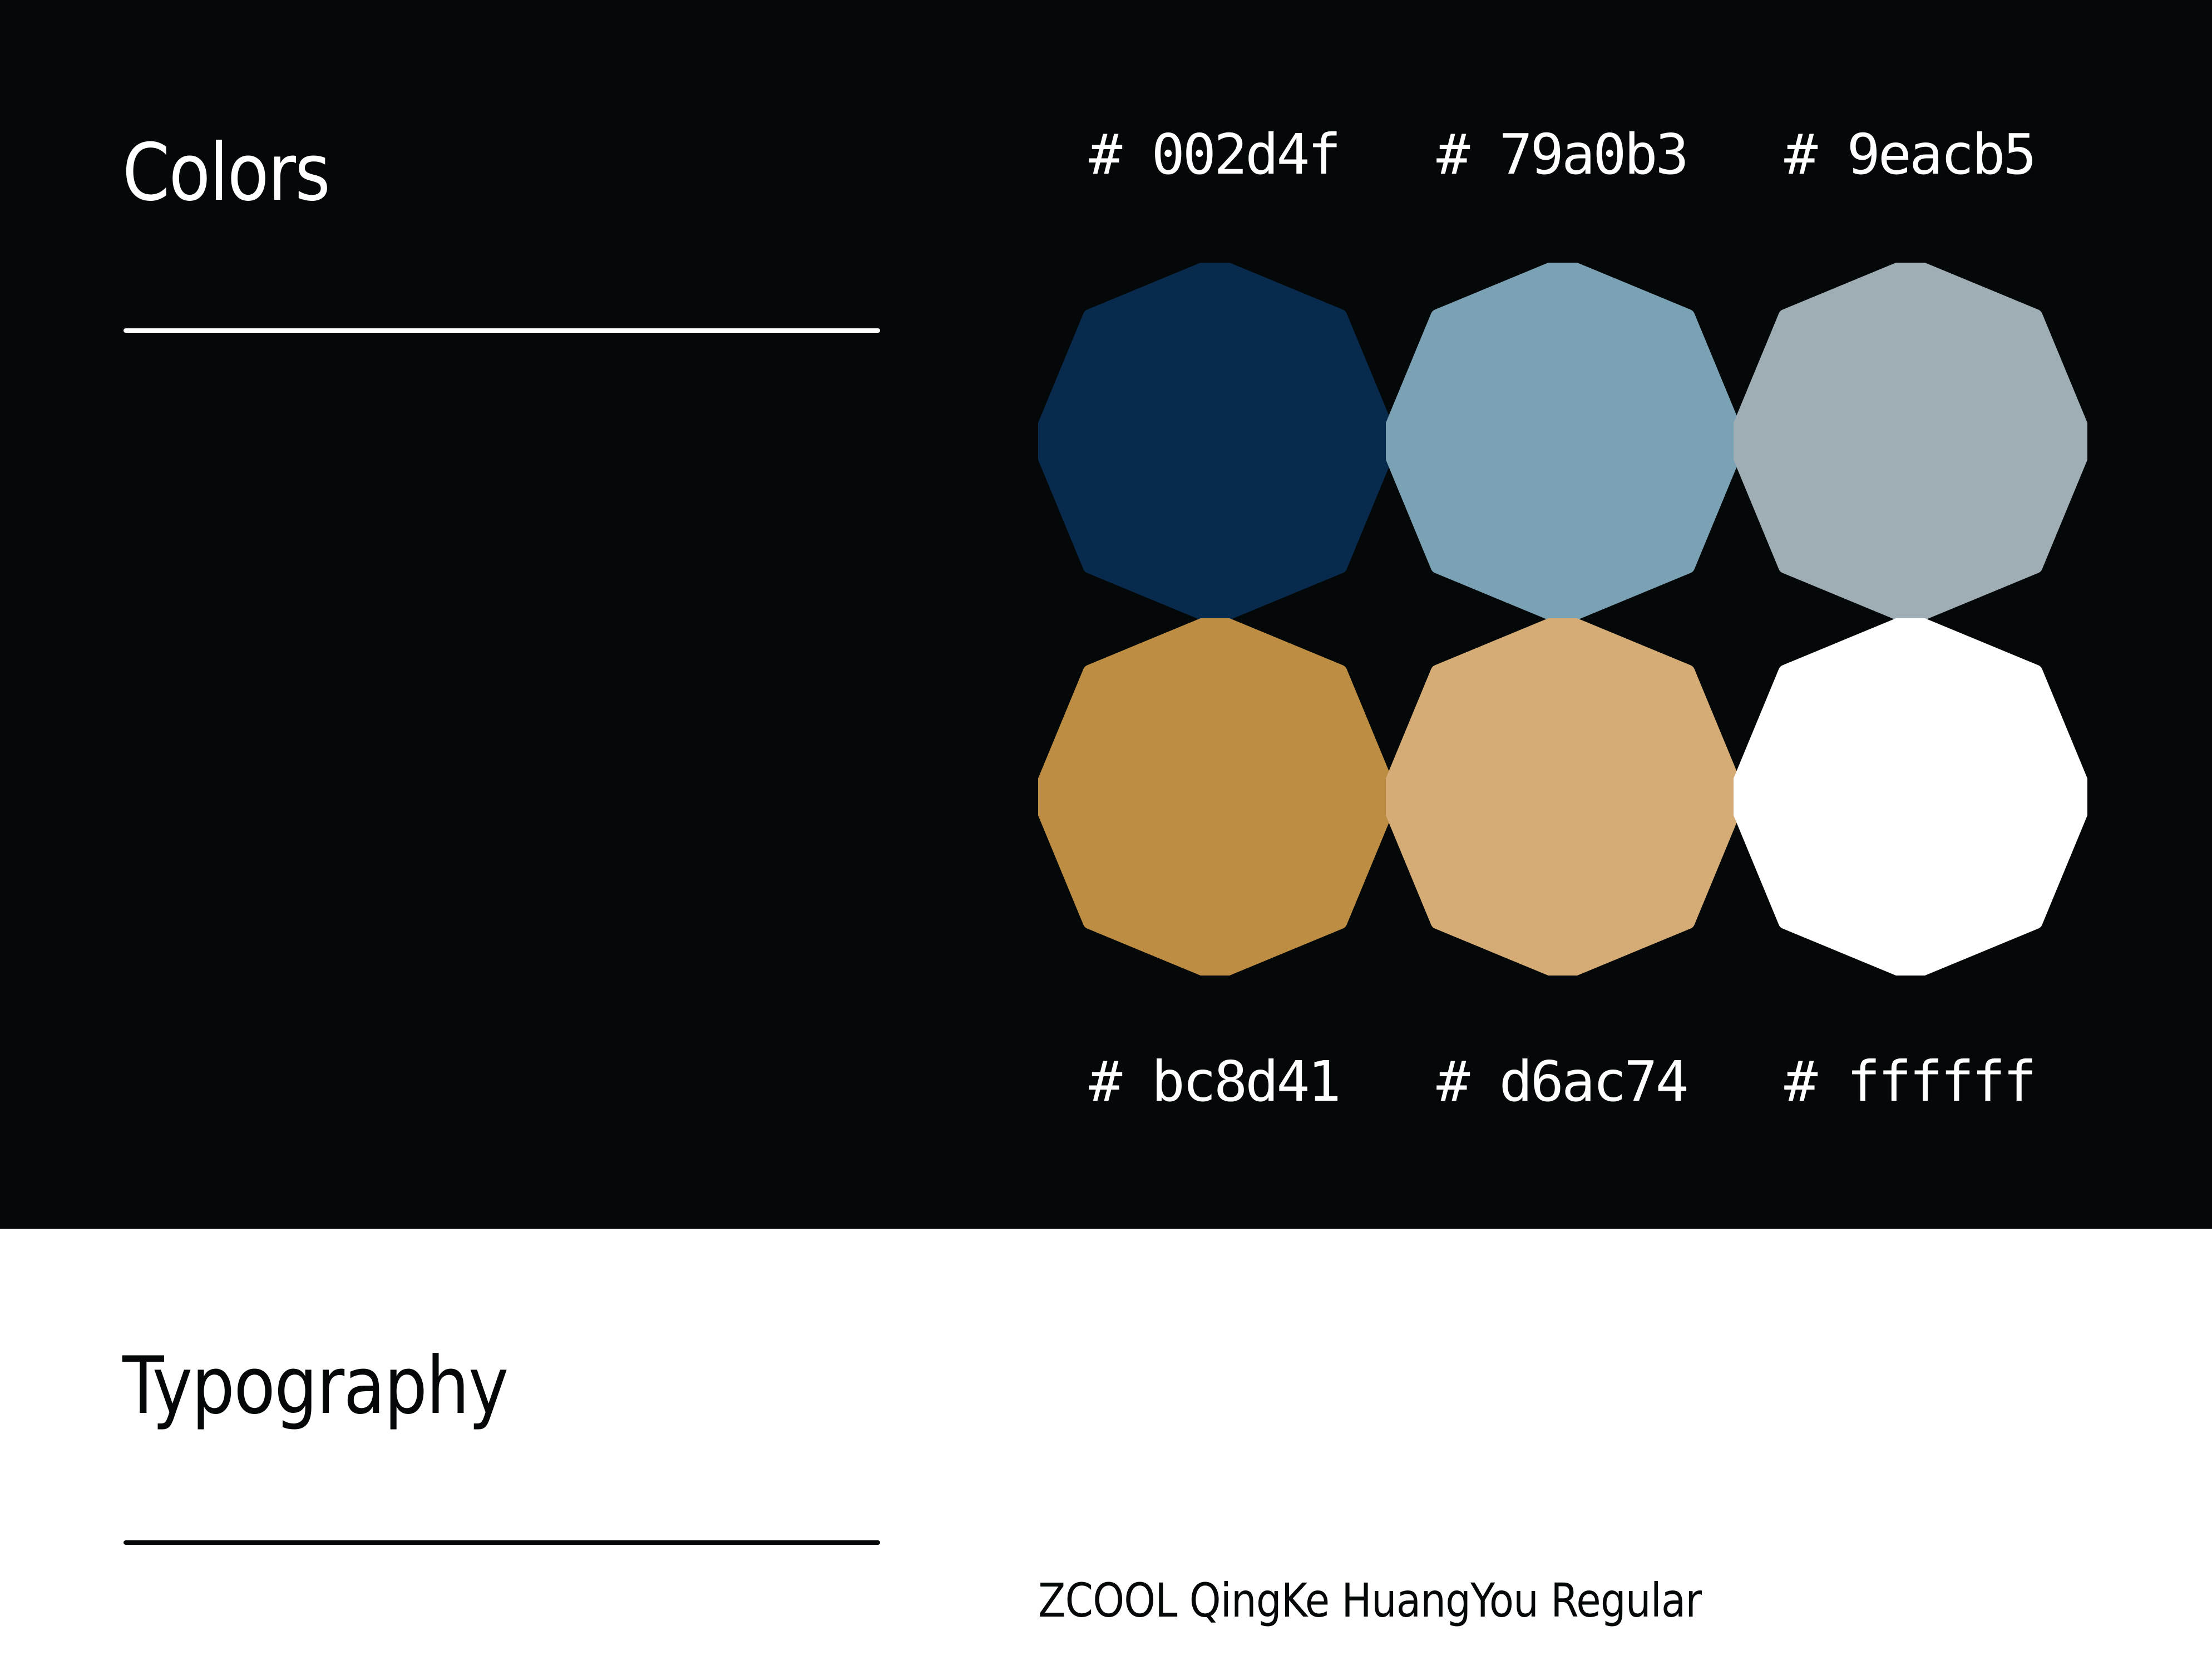 The image size is (2212, 1670). Describe the element at coordinates (502, 1542) in the screenshot. I see `typography-divider` at that location.